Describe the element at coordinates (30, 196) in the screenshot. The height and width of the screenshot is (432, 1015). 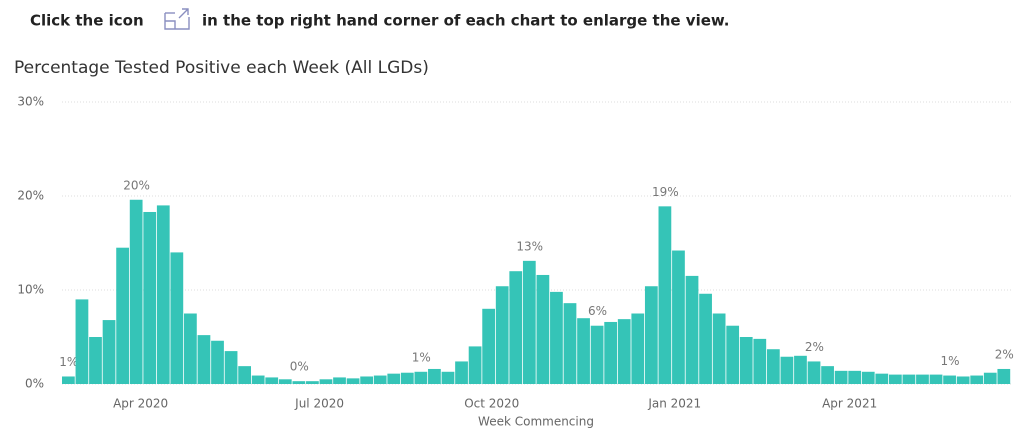
I see `y-tick-label: 20%` at that location.